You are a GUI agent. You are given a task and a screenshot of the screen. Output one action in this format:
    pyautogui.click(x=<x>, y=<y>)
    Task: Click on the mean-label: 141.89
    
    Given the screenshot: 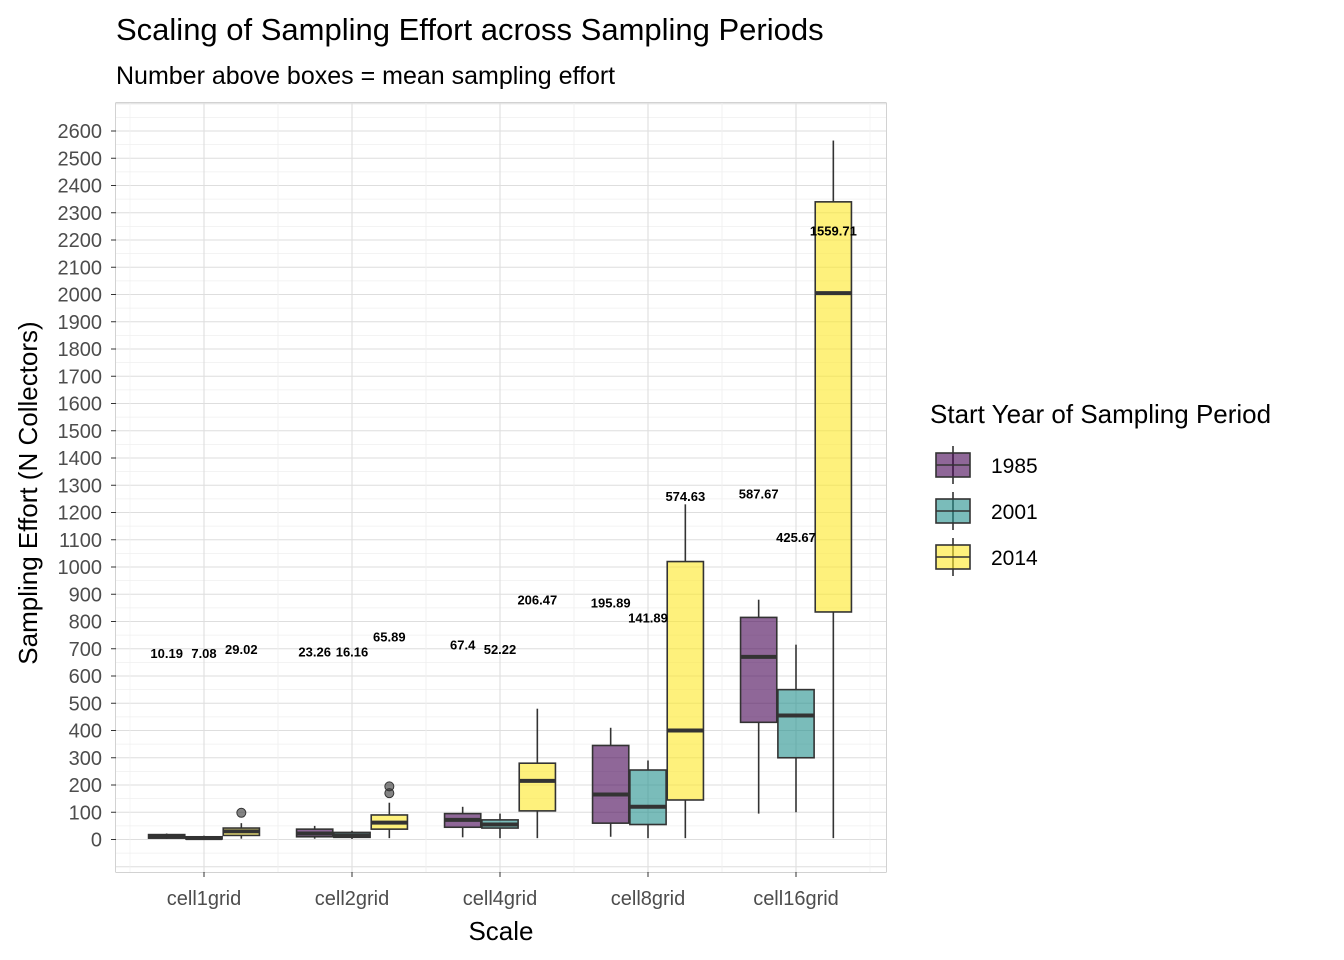 What is the action you would take?
    pyautogui.click(x=648, y=617)
    